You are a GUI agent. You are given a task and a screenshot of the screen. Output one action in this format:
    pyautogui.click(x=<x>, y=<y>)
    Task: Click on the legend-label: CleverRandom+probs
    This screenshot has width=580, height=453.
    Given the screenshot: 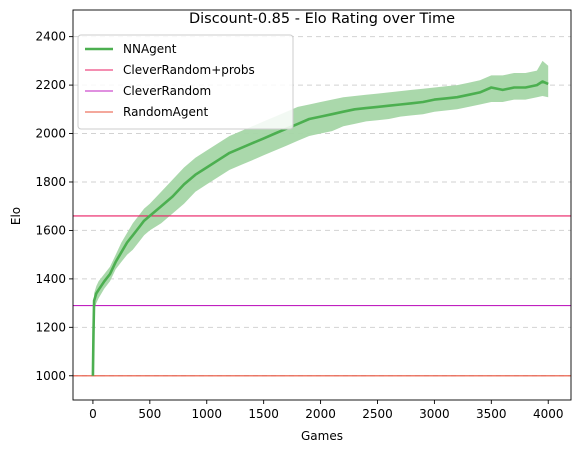 What is the action you would take?
    pyautogui.click(x=189, y=70)
    